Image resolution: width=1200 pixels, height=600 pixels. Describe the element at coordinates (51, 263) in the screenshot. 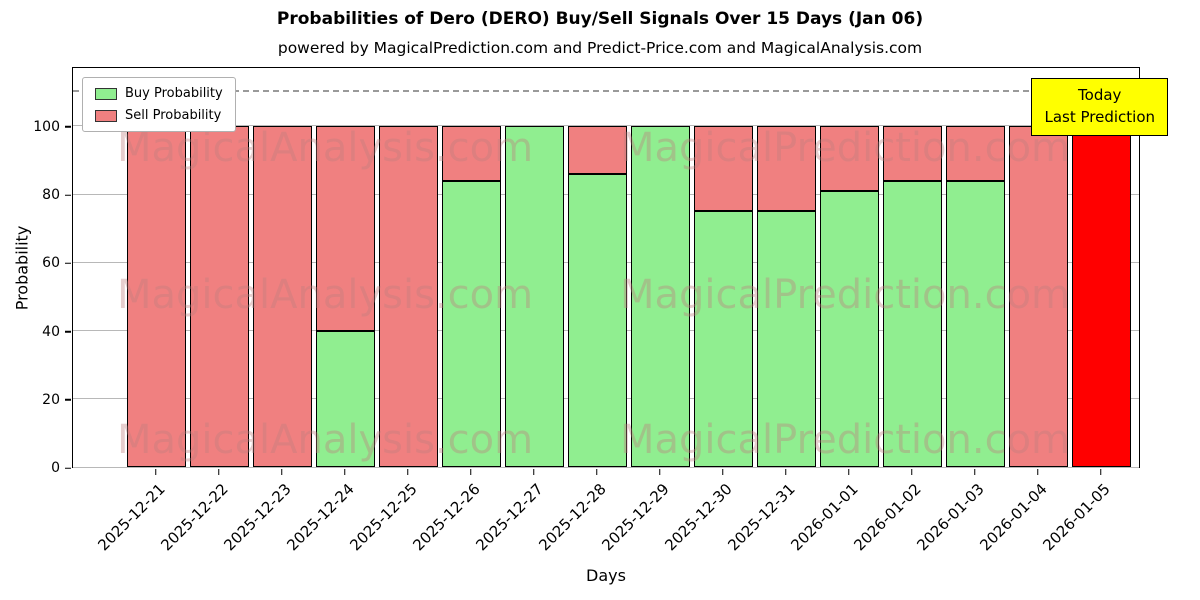

I see `y-tick-label: 60` at that location.